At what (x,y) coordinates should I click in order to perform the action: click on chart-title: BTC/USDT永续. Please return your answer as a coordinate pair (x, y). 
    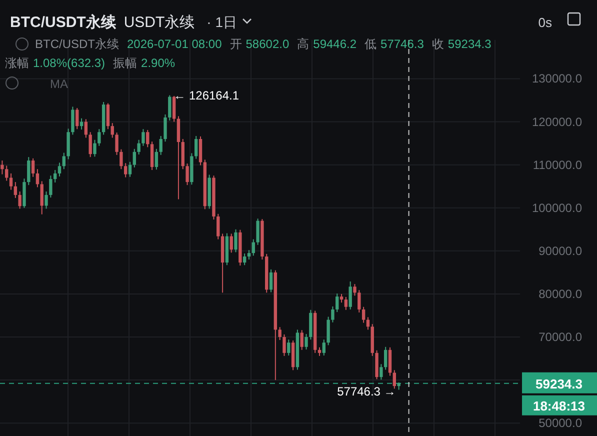
    Looking at the image, I should click on (63, 22).